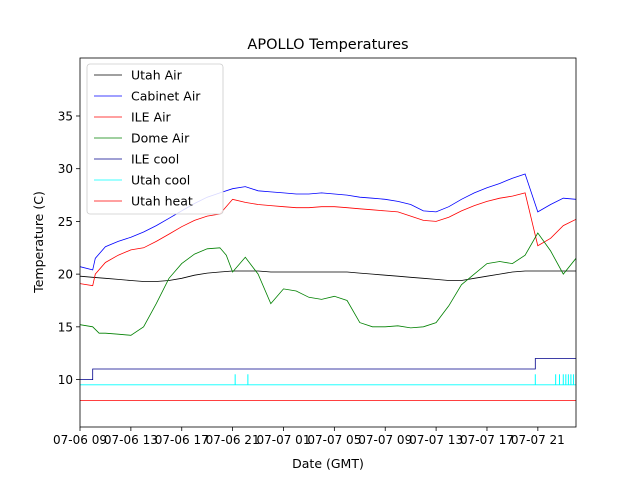 The height and width of the screenshot is (480, 640). I want to click on x-tick-label: 07-06 09, so click(80, 440).